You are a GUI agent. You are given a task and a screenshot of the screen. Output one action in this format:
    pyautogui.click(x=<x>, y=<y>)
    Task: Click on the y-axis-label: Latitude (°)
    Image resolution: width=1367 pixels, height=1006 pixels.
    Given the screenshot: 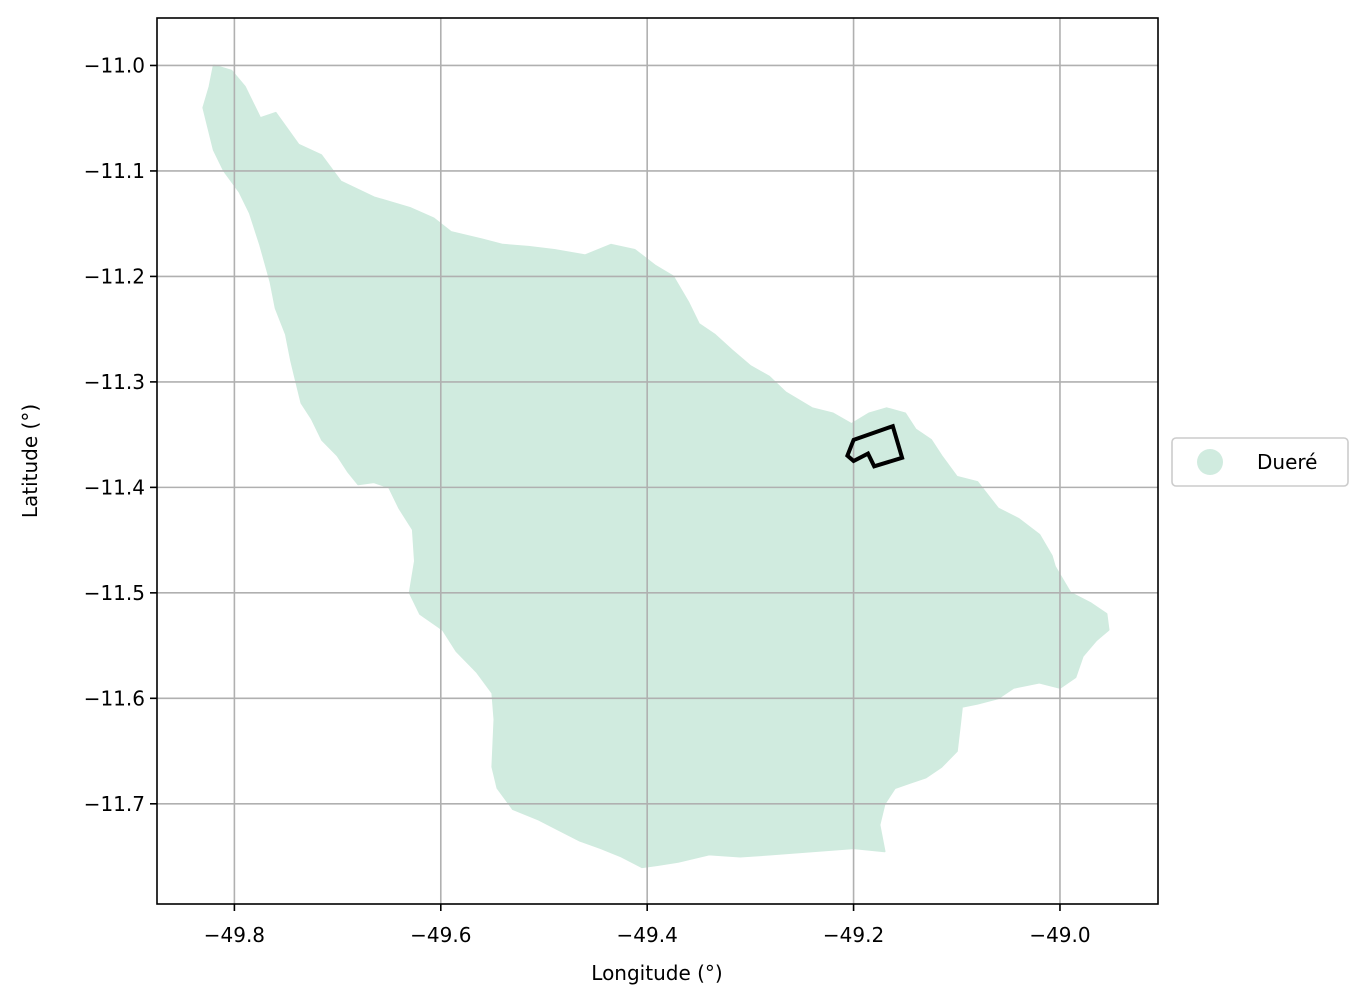 What is the action you would take?
    pyautogui.click(x=30, y=461)
    